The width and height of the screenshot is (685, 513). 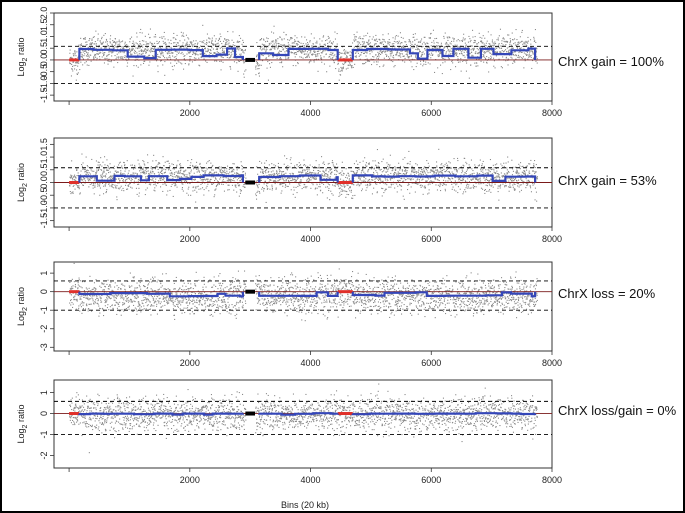 What do you see at coordinates (303, 418) in the screenshot?
I see `data-points` at bounding box center [303, 418].